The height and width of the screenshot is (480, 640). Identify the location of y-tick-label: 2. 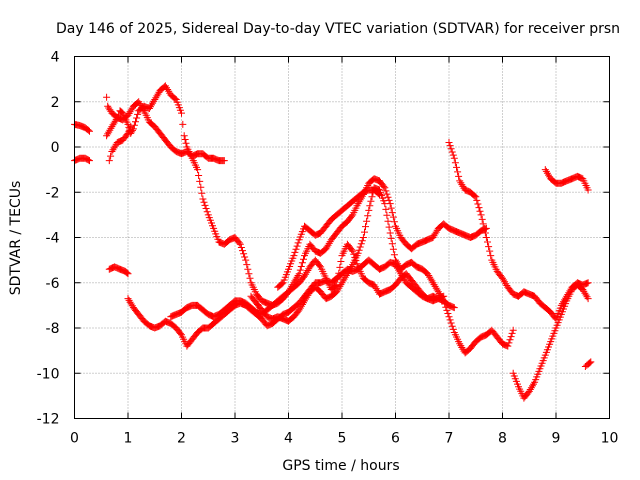
(55, 103).